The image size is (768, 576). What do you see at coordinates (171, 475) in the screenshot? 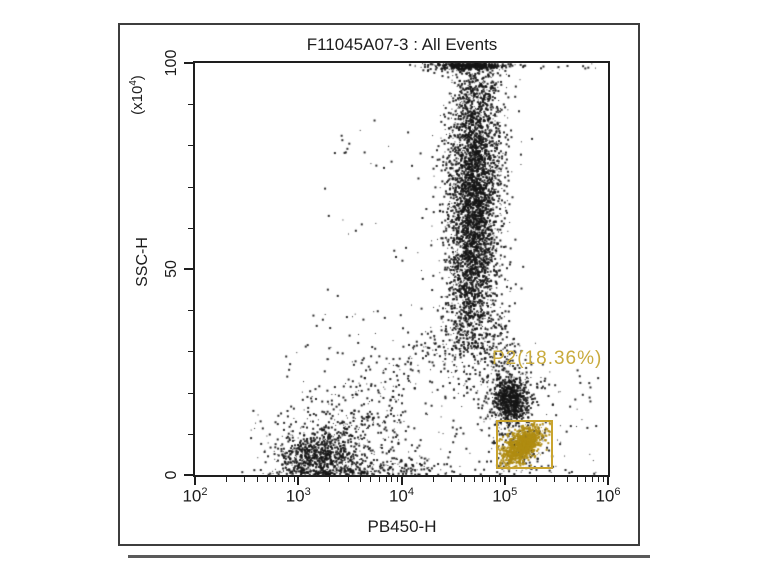
I see `y-tick-label-0: 0` at bounding box center [171, 475].